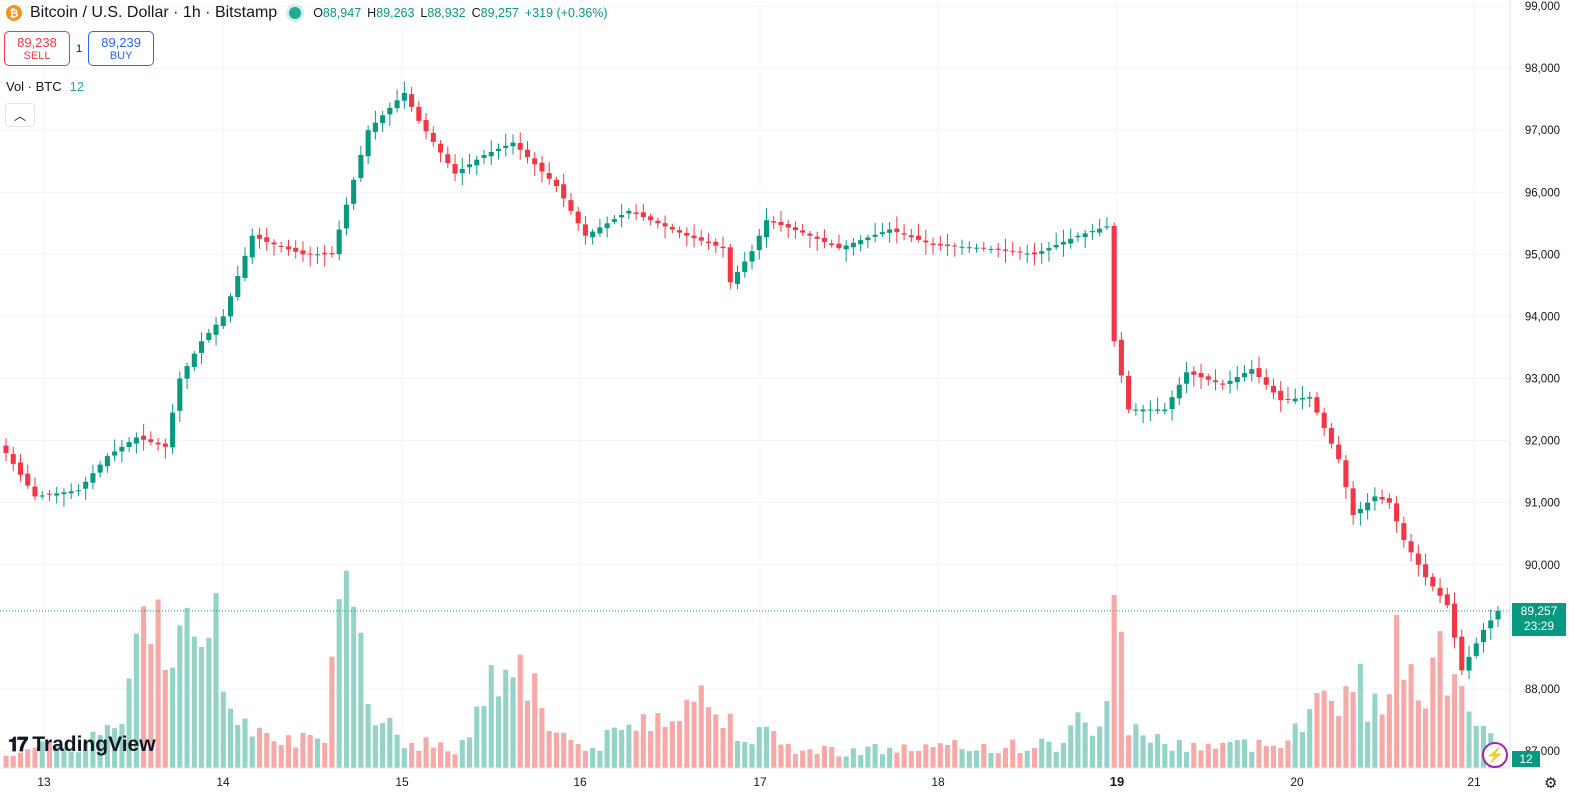 This screenshot has height=797, width=1574. What do you see at coordinates (1495, 755) in the screenshot?
I see `lightning-icon: ⚡` at bounding box center [1495, 755].